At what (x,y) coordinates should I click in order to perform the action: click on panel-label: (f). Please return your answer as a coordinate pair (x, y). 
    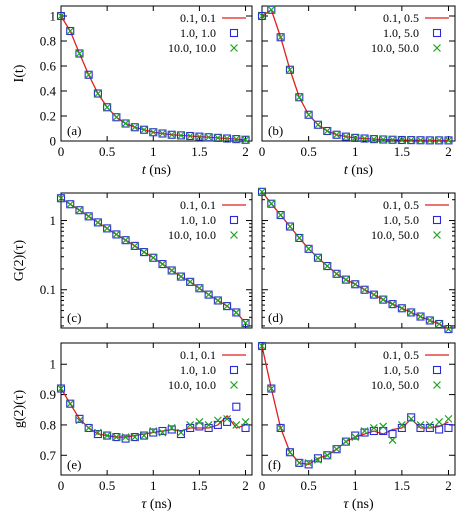
    Looking at the image, I should click on (274, 464).